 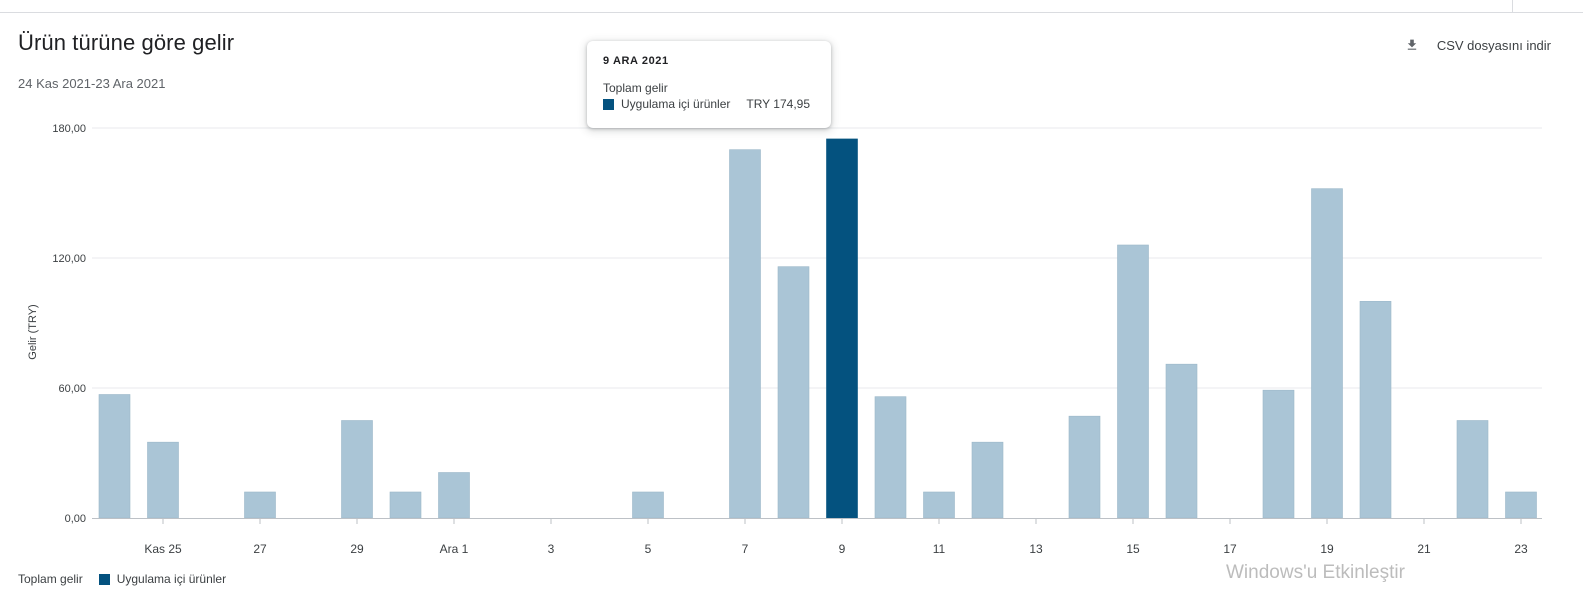 What do you see at coordinates (72, 389) in the screenshot?
I see `y-tick-label: 60,00` at bounding box center [72, 389].